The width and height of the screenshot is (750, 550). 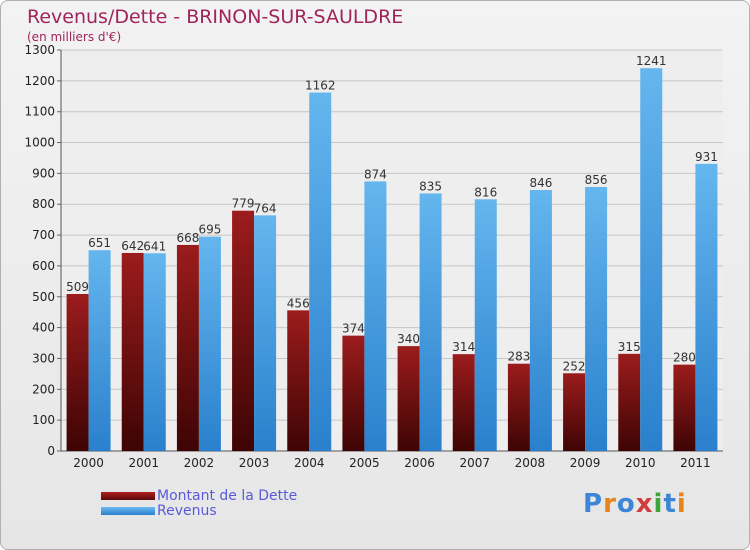 What do you see at coordinates (706, 157) in the screenshot?
I see `data-label-revenus: 931` at bounding box center [706, 157].